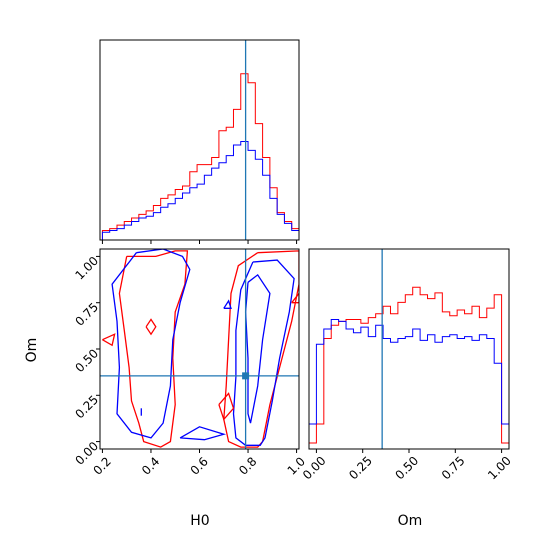 The height and width of the screenshot is (550, 550). I want to click on om-x-tick-label-2: 0.50, so click(407, 468).